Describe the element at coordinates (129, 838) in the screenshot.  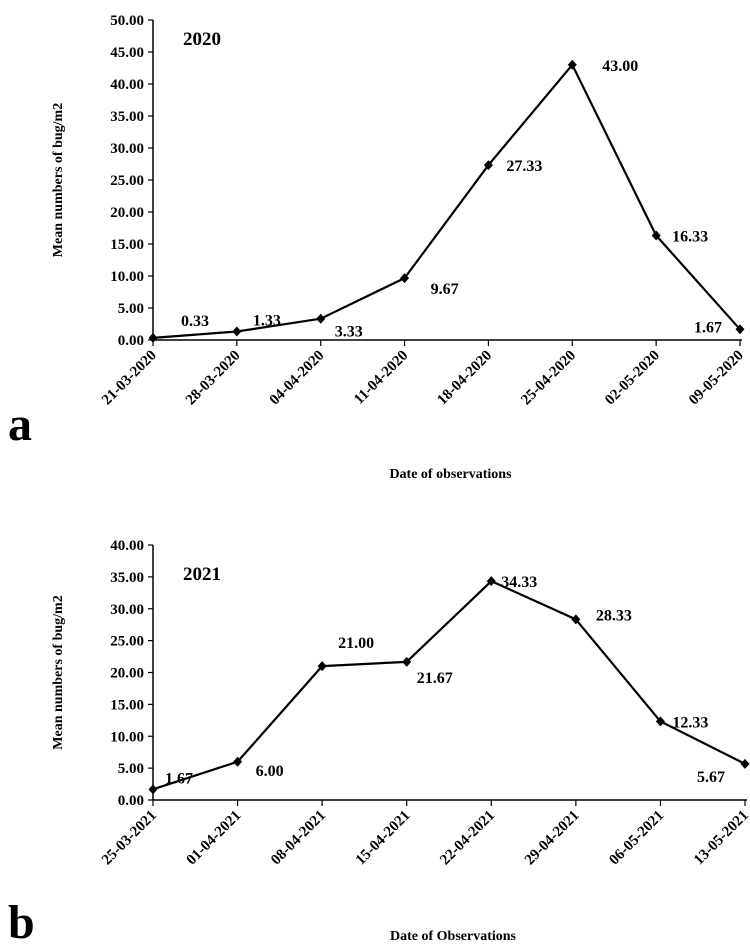
I see `x-tick-label: 25-03-2021` at that location.